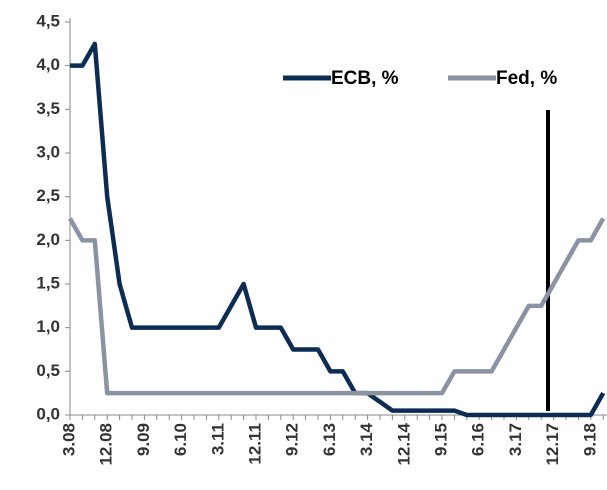 This screenshot has width=607, height=490. What do you see at coordinates (403, 443) in the screenshot?
I see `x-tick-label: 12.14` at bounding box center [403, 443].